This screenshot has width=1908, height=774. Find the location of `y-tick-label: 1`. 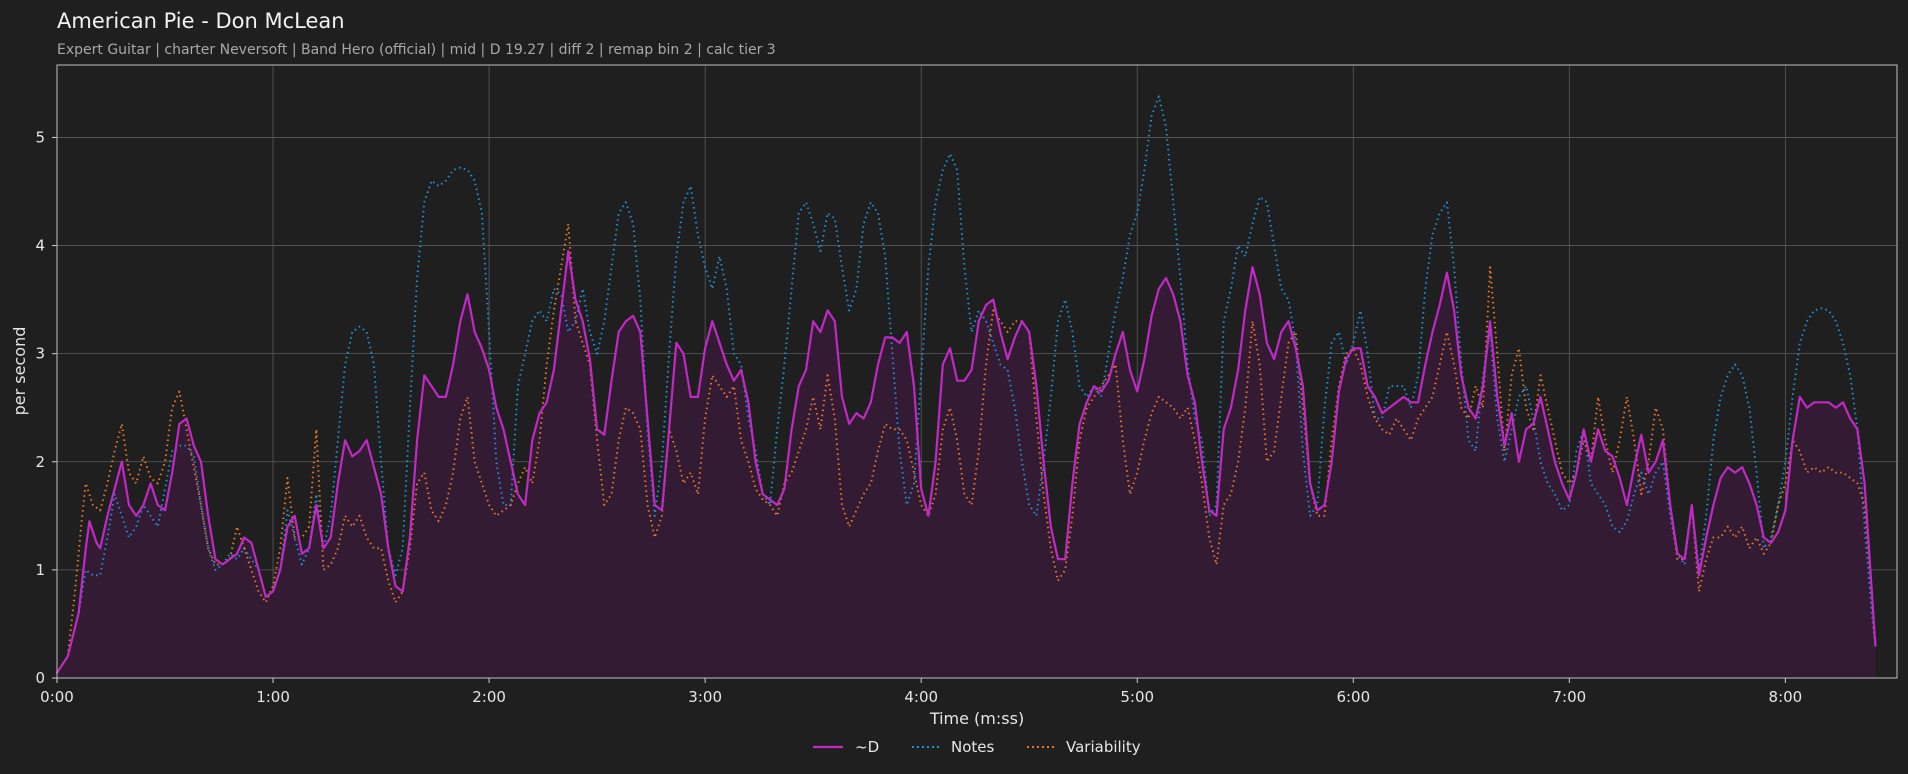

y-tick-label: 1 is located at coordinates (40, 570).